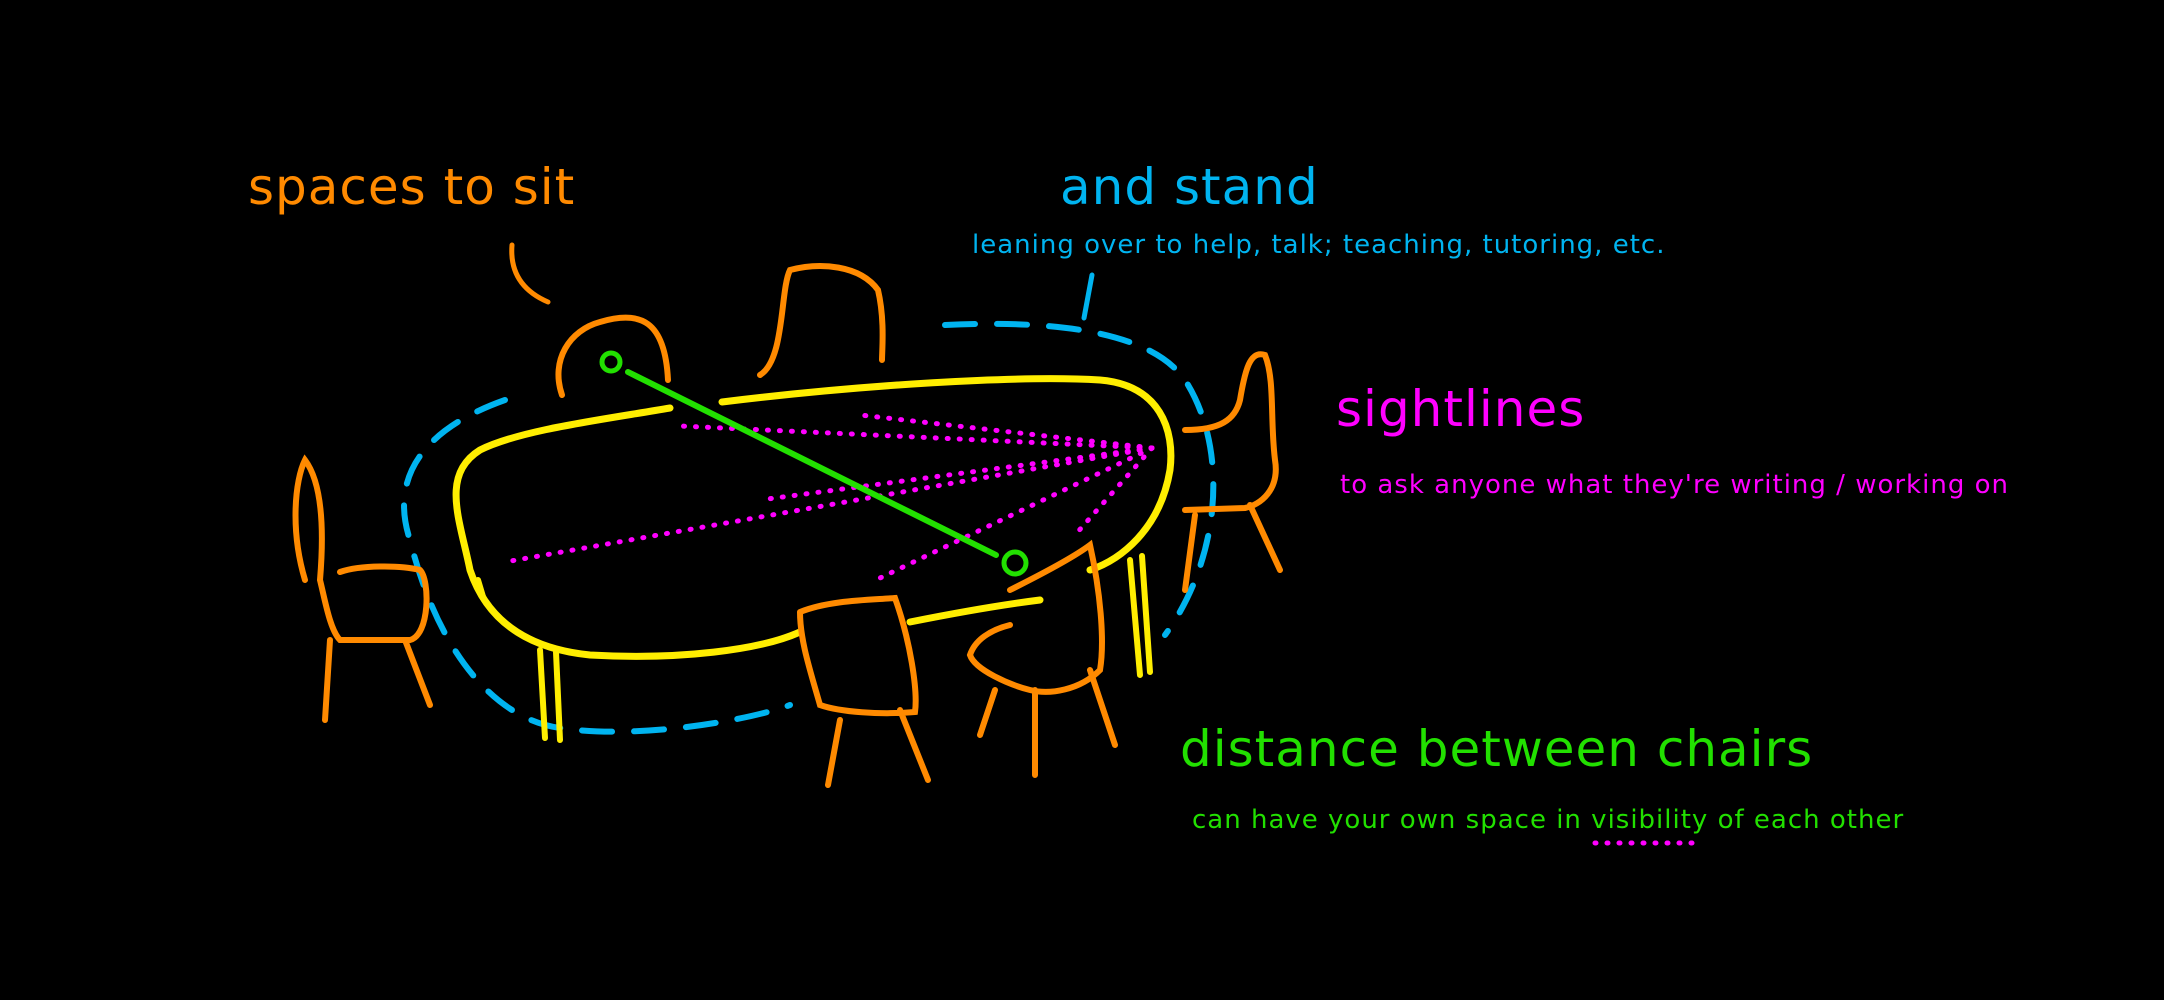 The image size is (2164, 1000). Describe the element at coordinates (1497, 749) in the screenshot. I see `distance-label: distance between chairs` at that location.